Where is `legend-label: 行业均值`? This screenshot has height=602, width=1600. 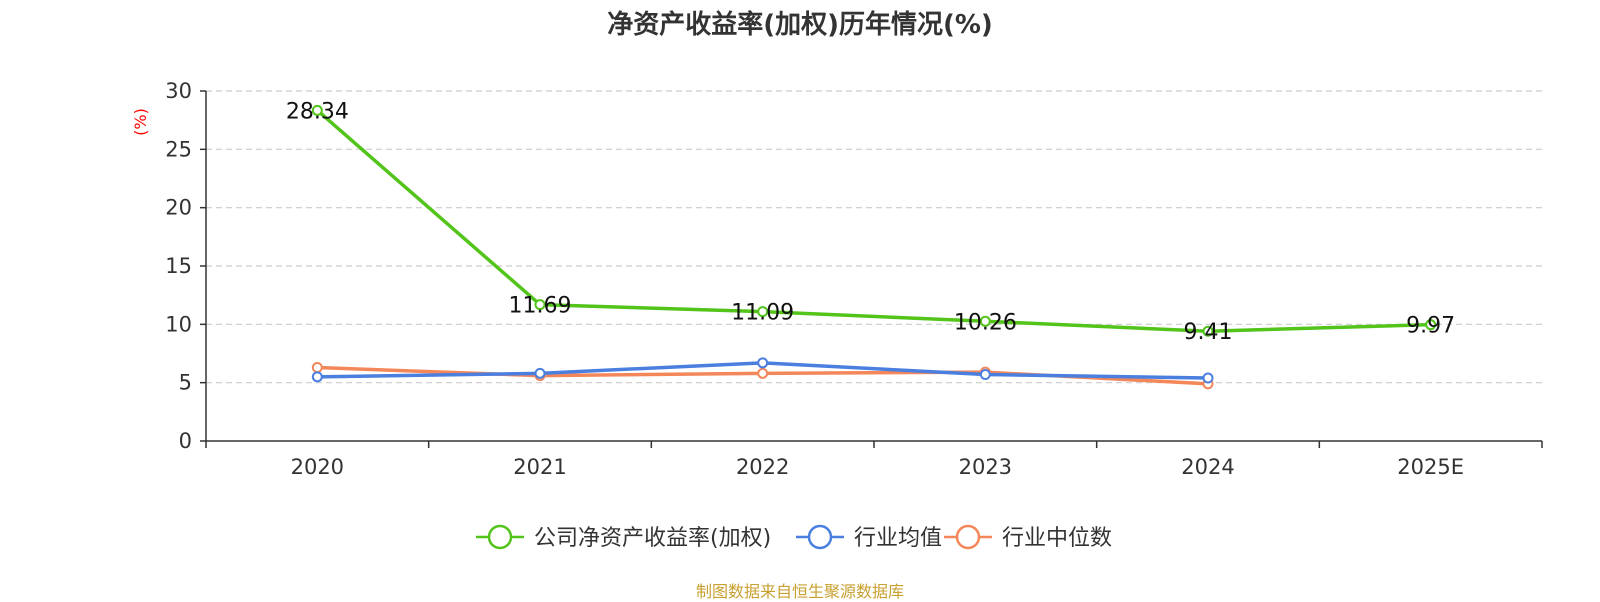 legend-label: 行业均值 is located at coordinates (898, 538).